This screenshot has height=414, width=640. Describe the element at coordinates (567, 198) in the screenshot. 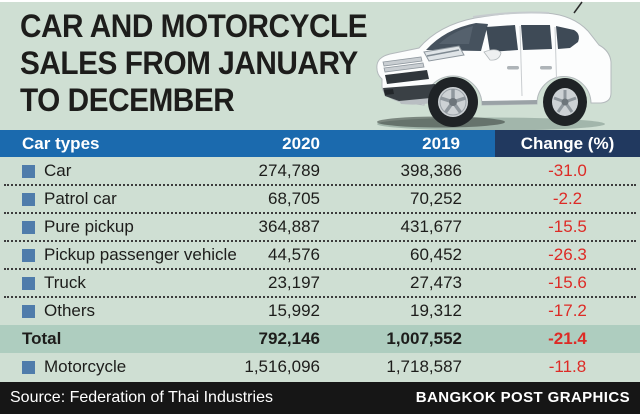

I see `value-change-percent: -2.2` at that location.